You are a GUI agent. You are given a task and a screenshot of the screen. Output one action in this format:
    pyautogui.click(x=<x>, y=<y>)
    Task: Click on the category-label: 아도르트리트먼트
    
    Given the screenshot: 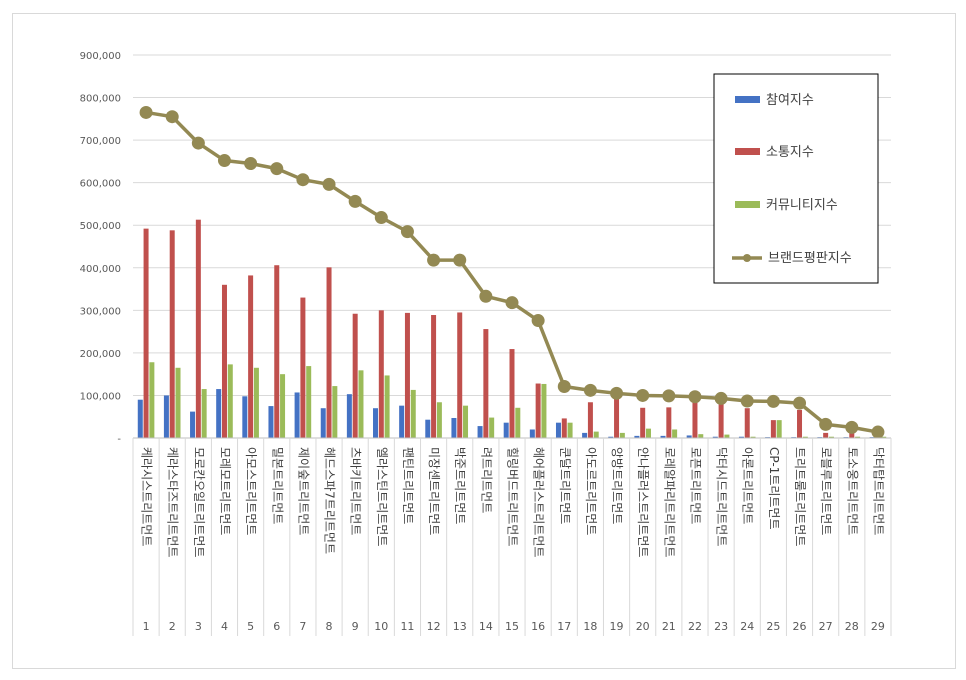 What is the action you would take?
    pyautogui.click(x=591, y=491)
    